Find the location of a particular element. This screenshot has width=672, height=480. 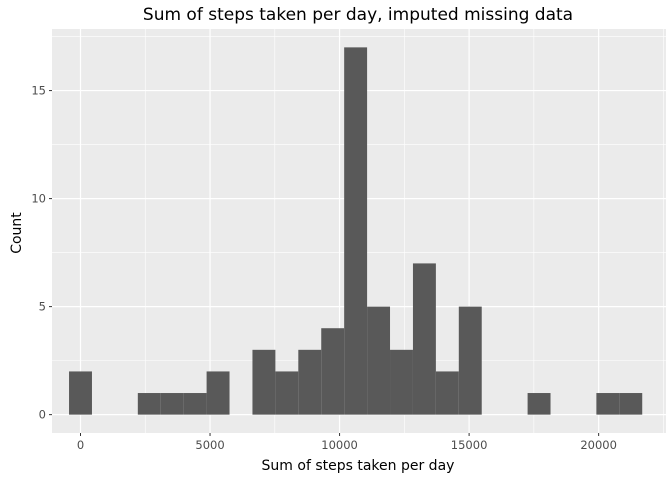

x-tick-label: 0 is located at coordinates (80, 445).